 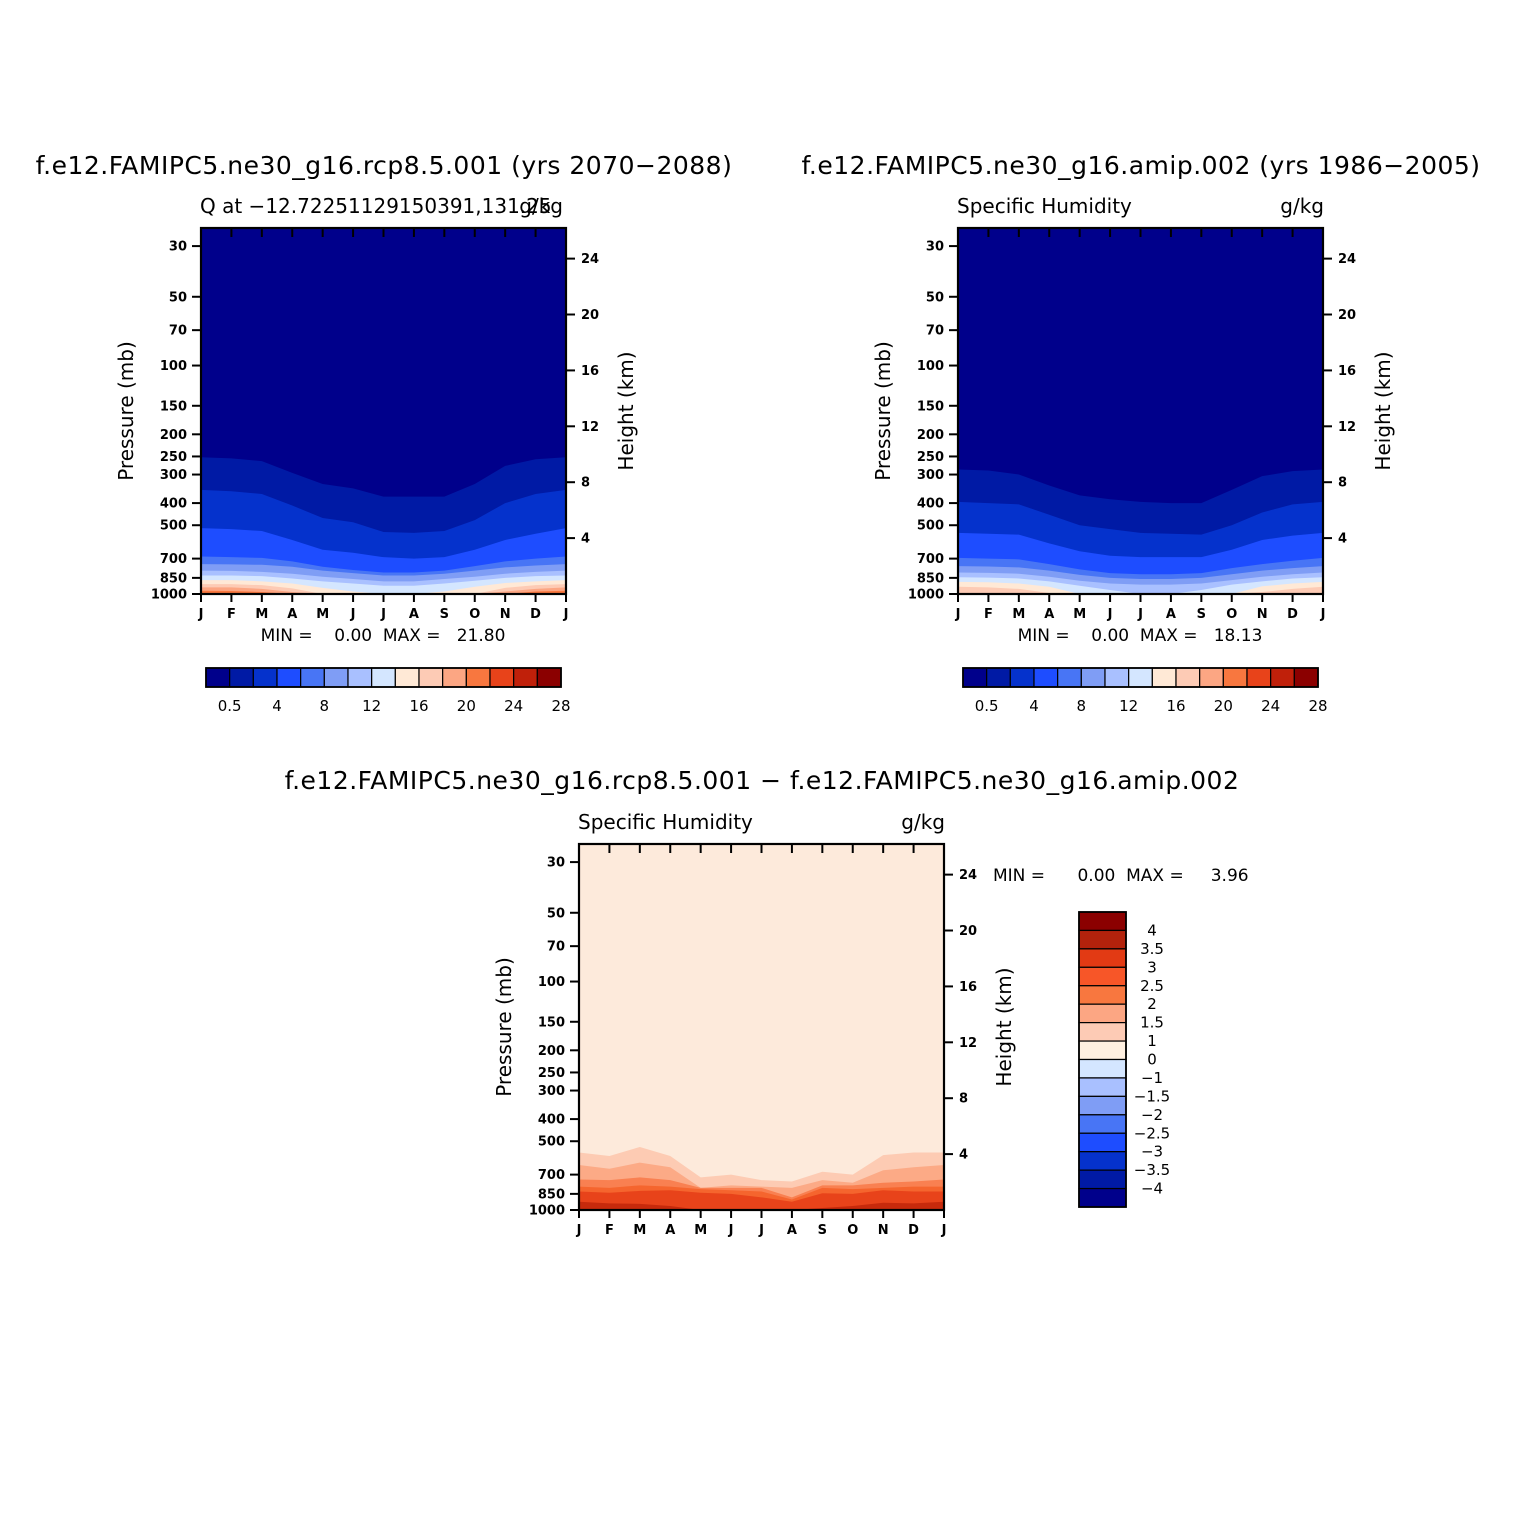 I want to click on colorbar-bottom: 43.532.521.510−1−1.5−2−2.5−3−3.5−4, so click(x=1124, y=1059).